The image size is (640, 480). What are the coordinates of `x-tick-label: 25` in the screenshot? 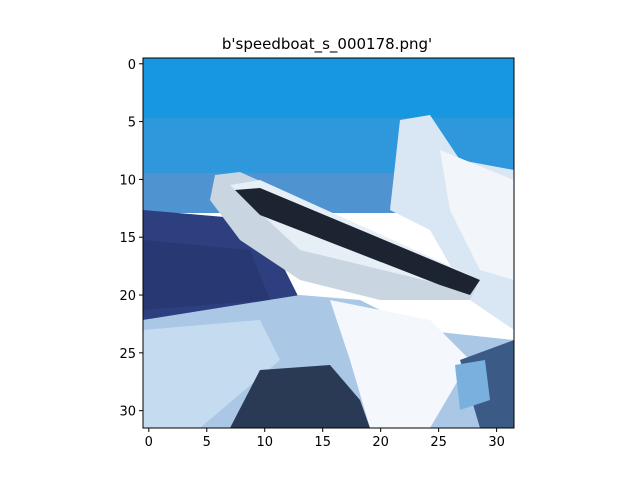 It's located at (438, 442).